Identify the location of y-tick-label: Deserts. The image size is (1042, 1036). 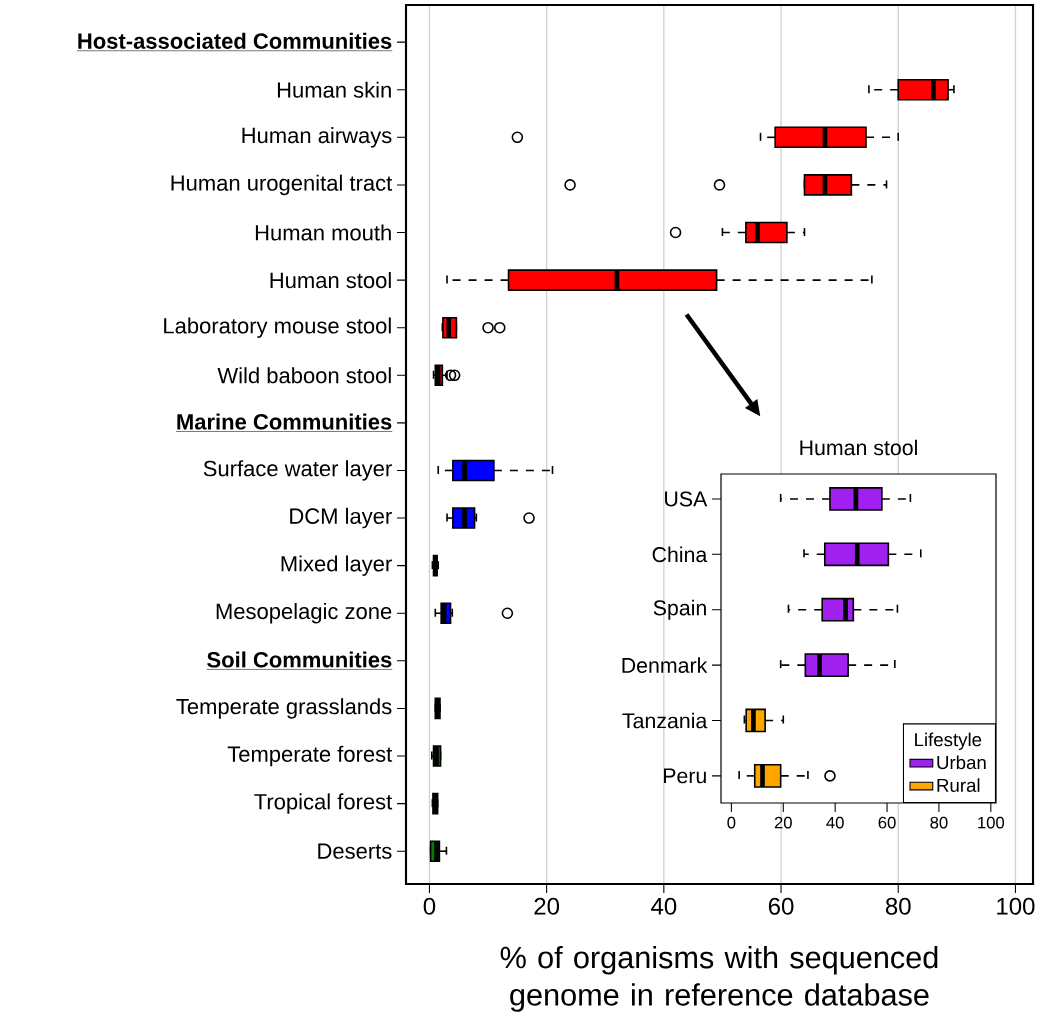
(355, 851).